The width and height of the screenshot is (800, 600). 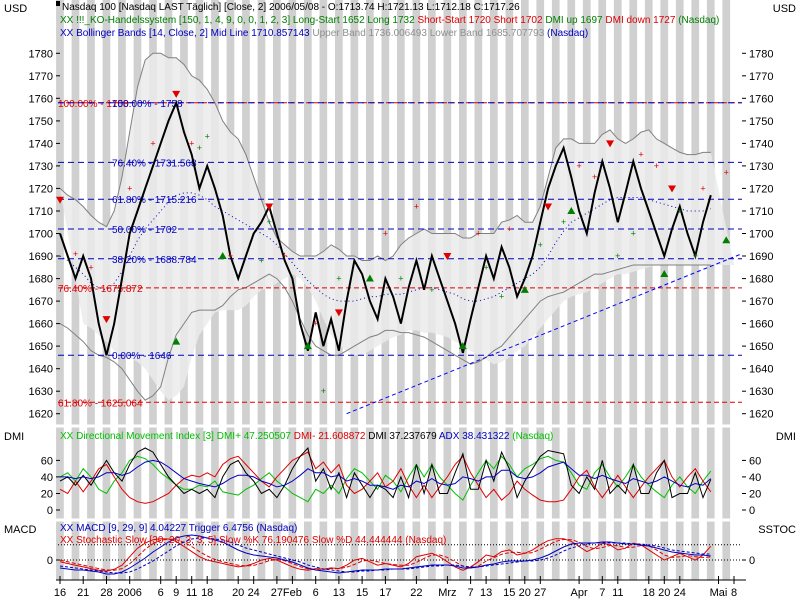 I want to click on bollinger-header-line-segment: (Nasdaq), so click(x=567, y=33).